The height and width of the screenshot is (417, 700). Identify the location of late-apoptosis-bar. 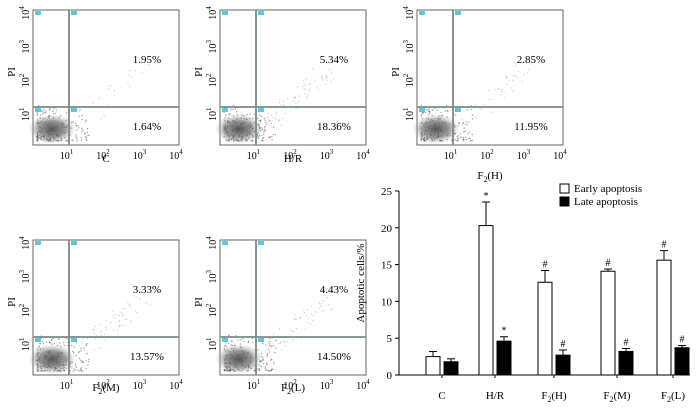
(451, 368).